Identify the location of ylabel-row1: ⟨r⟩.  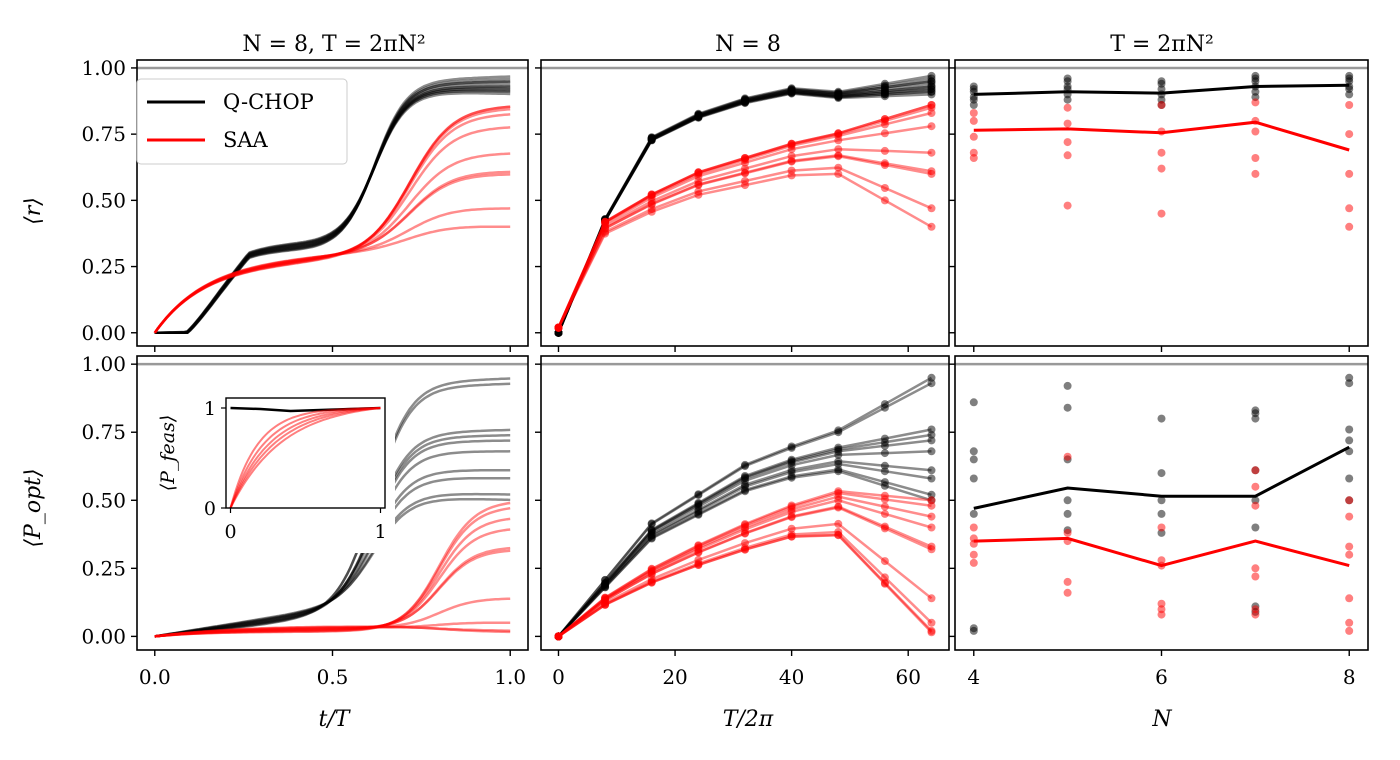
(33, 211).